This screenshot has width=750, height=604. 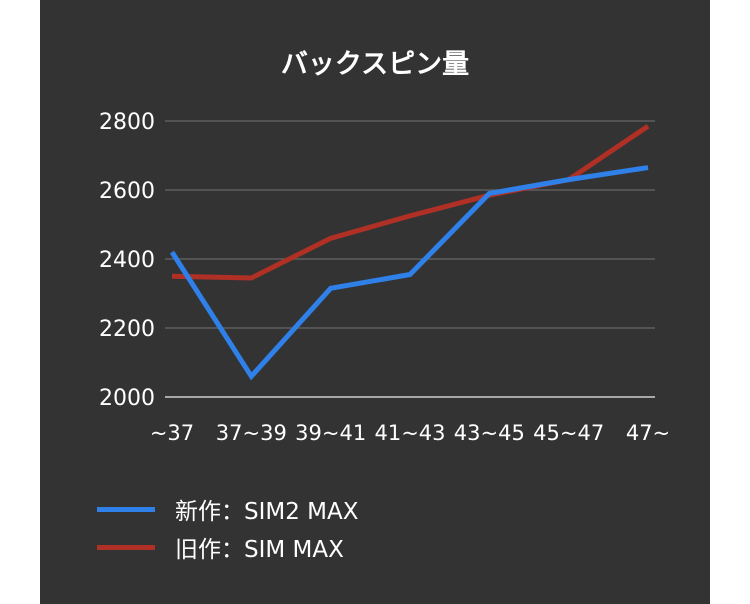 I want to click on x-tick-label: 41~43, so click(x=409, y=433).